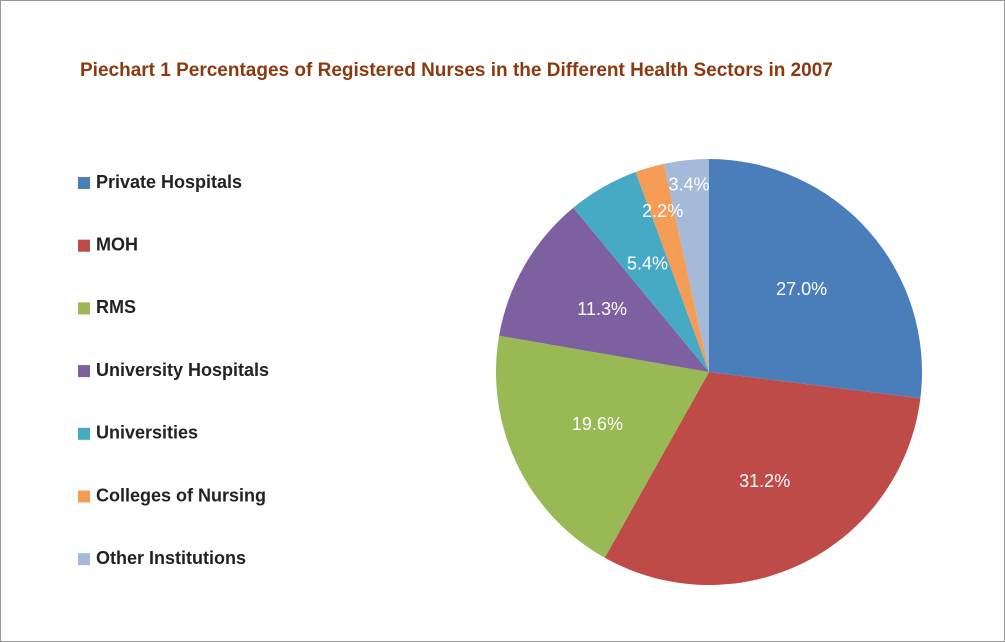 The width and height of the screenshot is (1005, 642). I want to click on legend-label: Other Institutions, so click(171, 558).